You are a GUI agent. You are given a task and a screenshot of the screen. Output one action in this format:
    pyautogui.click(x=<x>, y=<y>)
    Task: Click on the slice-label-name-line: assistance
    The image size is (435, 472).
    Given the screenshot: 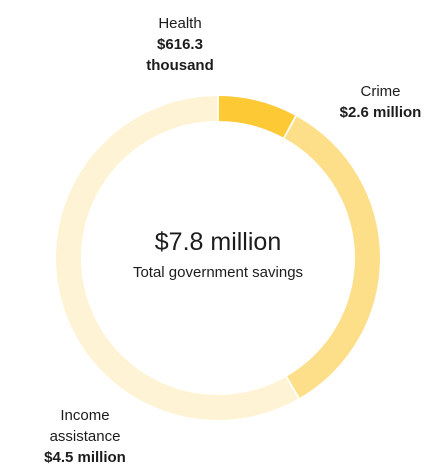 What is the action you would take?
    pyautogui.click(x=85, y=436)
    